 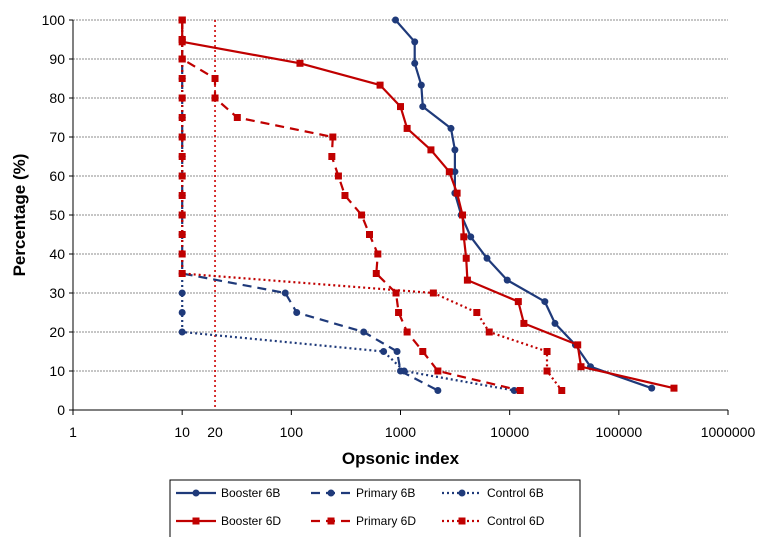 What do you see at coordinates (57, 59) in the screenshot?
I see `y-tick-label: 90` at bounding box center [57, 59].